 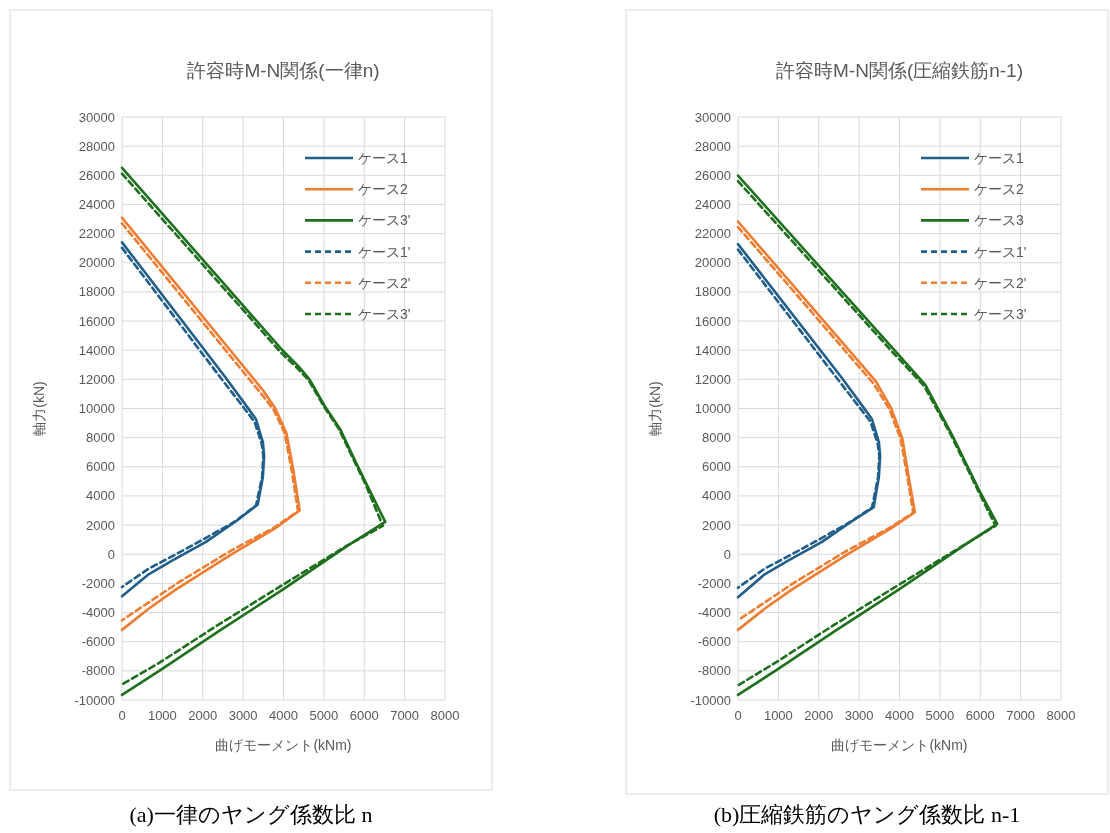 What do you see at coordinates (251, 814) in the screenshot?
I see `text: (a)一律のヤング係数比 n` at bounding box center [251, 814].